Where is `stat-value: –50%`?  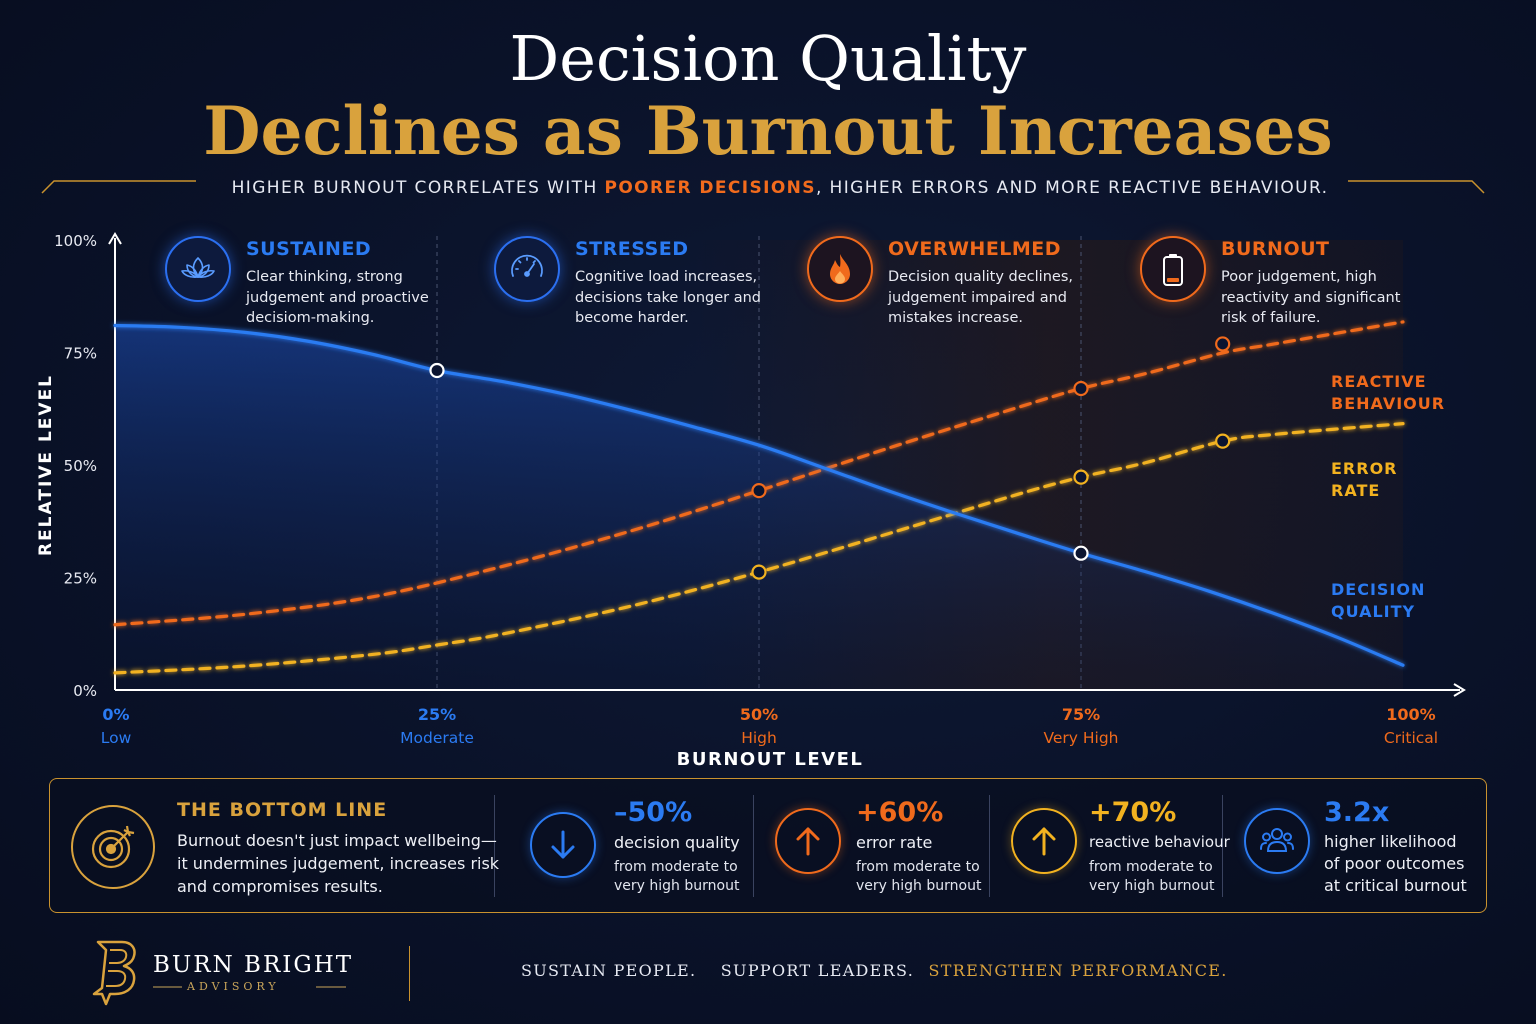 stat-value: –50% is located at coordinates (653, 812).